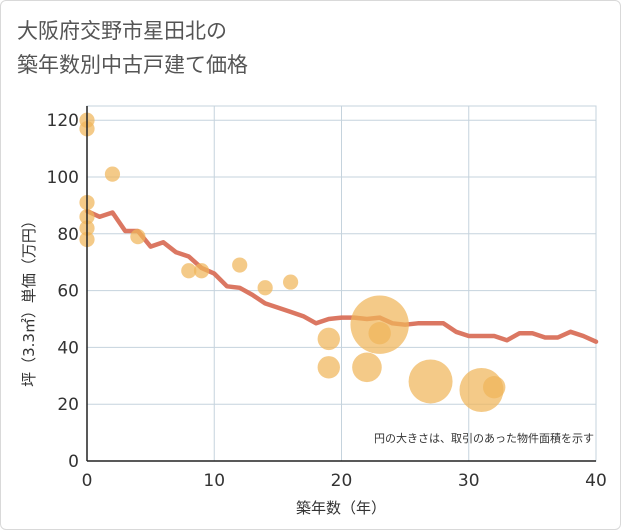  What do you see at coordinates (68, 405) in the screenshot?
I see `y-tick-label: 20` at bounding box center [68, 405].